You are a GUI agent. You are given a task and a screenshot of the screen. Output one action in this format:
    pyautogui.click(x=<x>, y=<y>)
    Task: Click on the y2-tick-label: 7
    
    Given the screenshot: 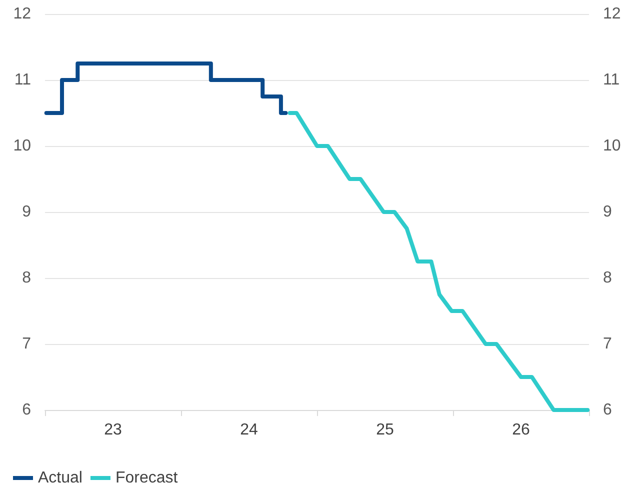 What is the action you would take?
    pyautogui.click(x=607, y=344)
    